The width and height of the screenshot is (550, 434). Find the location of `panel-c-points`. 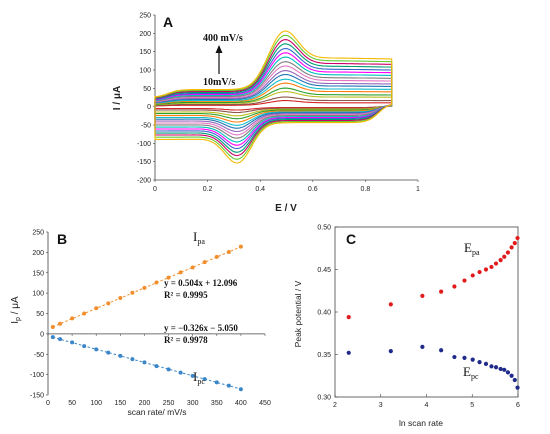

panel-c-points is located at coordinates (433, 312).